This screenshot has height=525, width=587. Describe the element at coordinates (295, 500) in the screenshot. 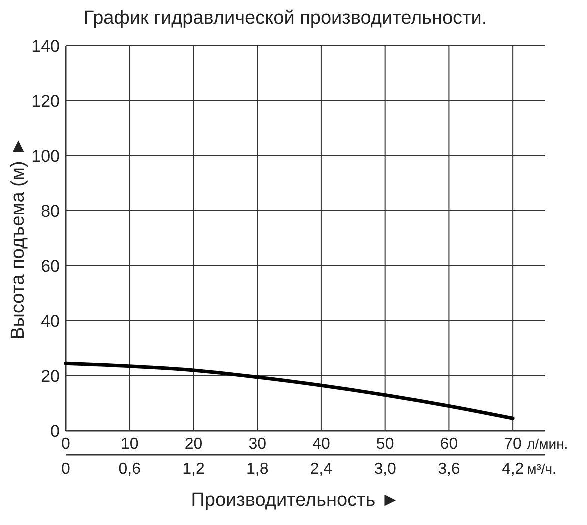

I see `x-axis-title: Производительность ►` at that location.